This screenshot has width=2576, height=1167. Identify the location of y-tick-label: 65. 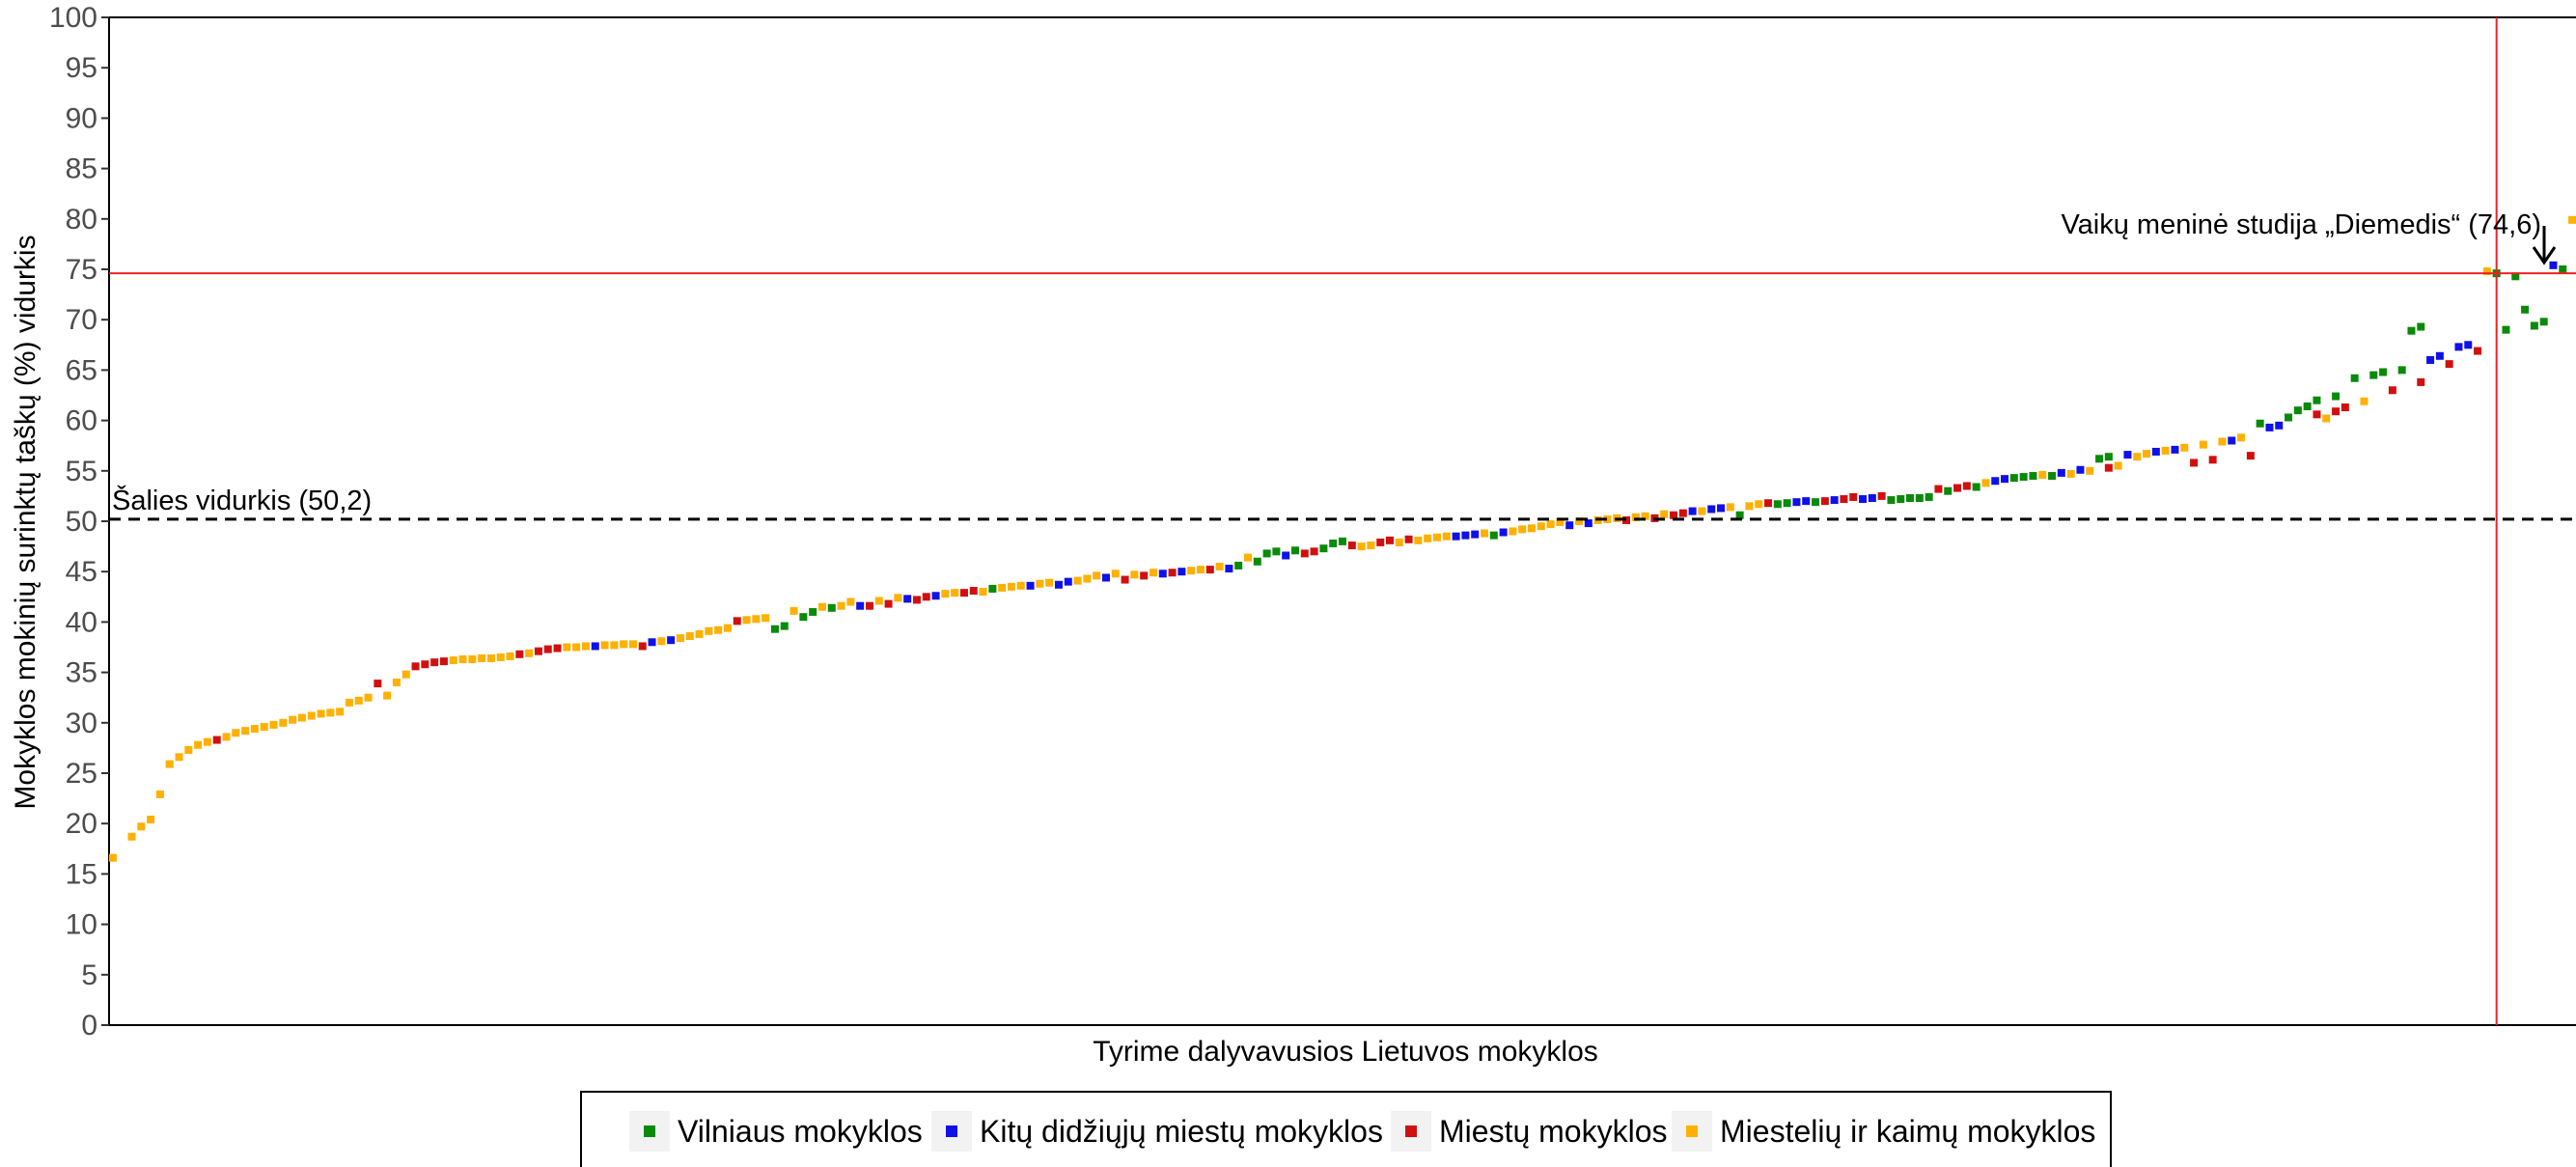
(81, 370).